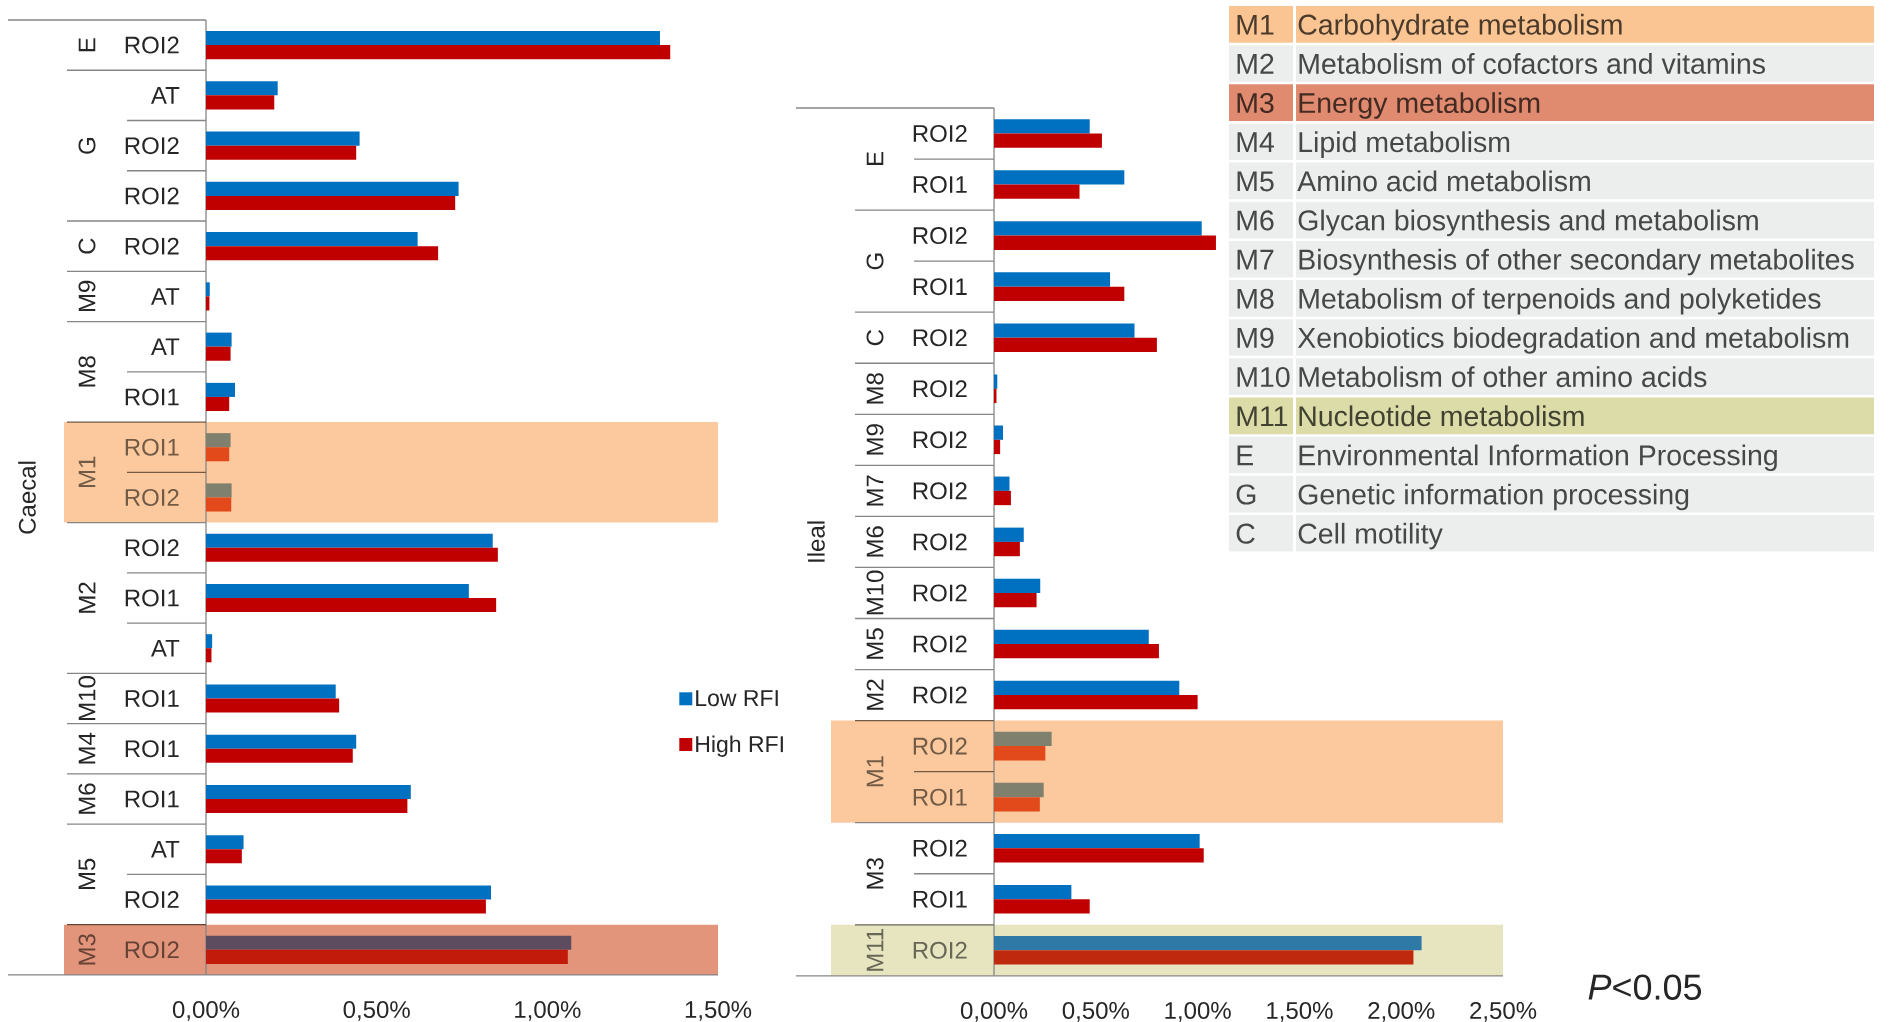  Describe the element at coordinates (87, 798) in the screenshot. I see `y-axis-title: M6` at that location.